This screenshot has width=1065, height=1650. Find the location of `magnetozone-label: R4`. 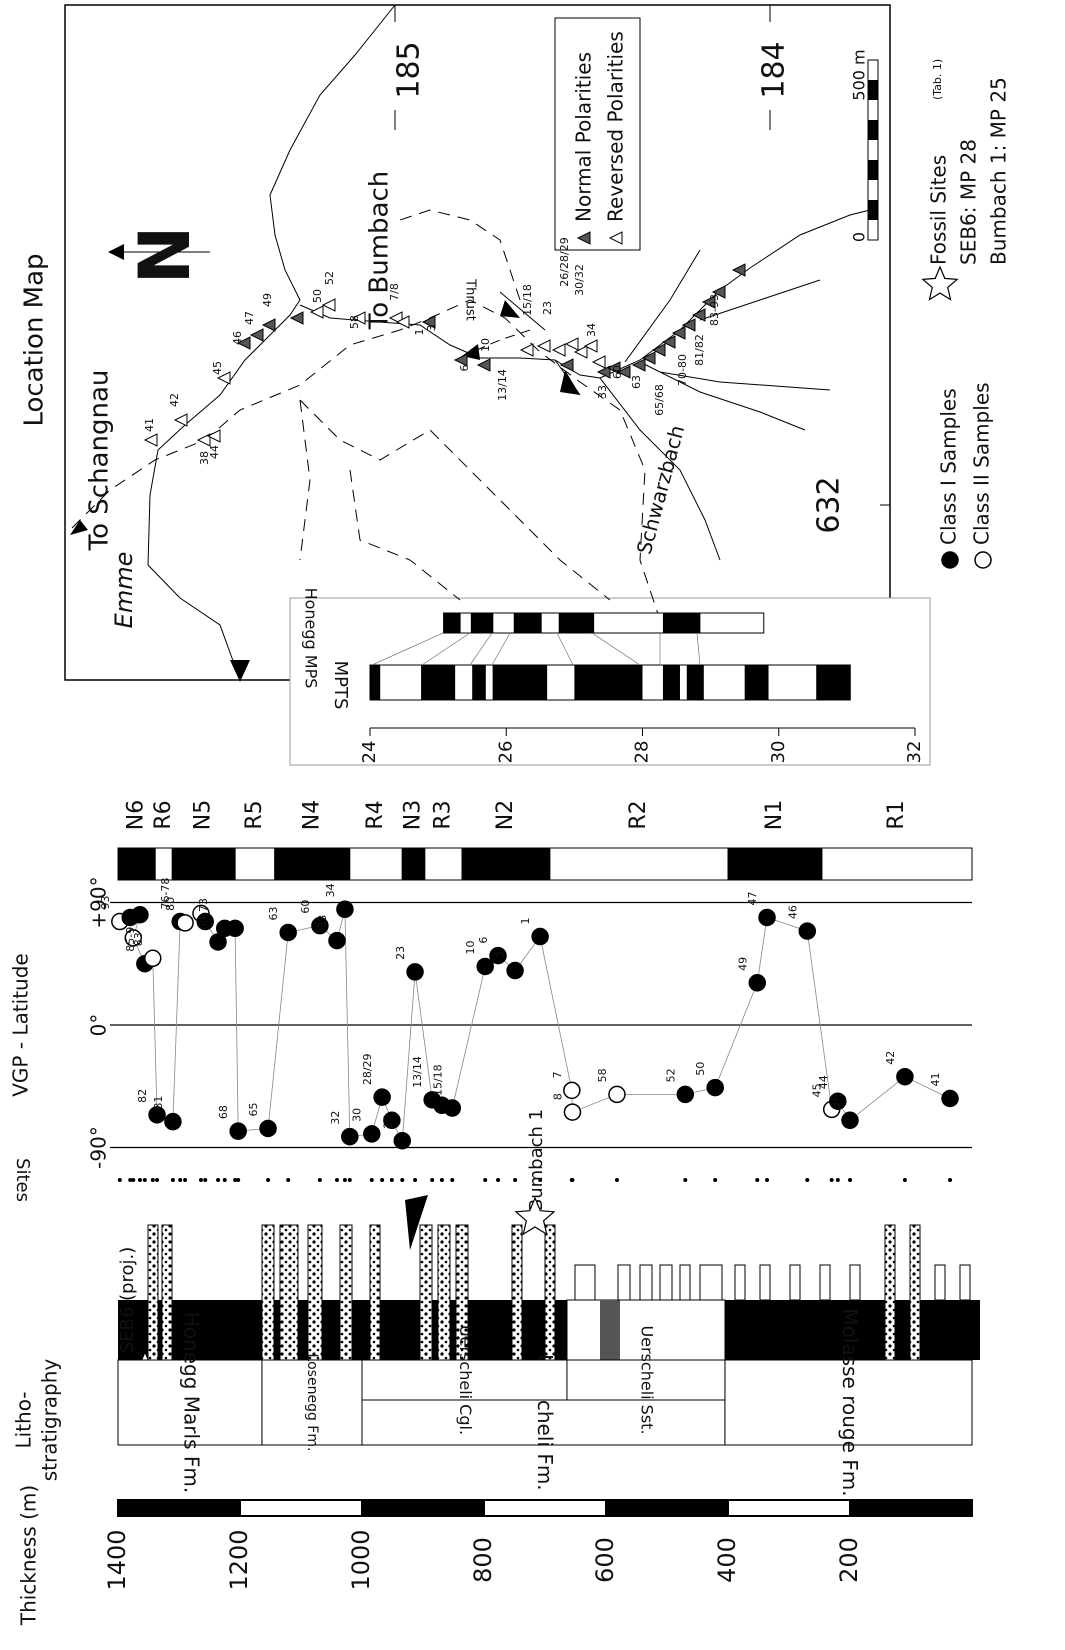

magnetozone-label: R4 is located at coordinates (375, 814).